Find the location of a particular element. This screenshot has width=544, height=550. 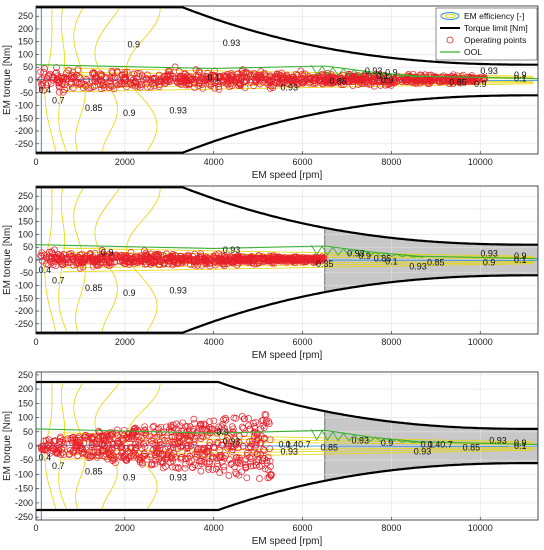

contour-label: 0.9 is located at coordinates (520, 256).